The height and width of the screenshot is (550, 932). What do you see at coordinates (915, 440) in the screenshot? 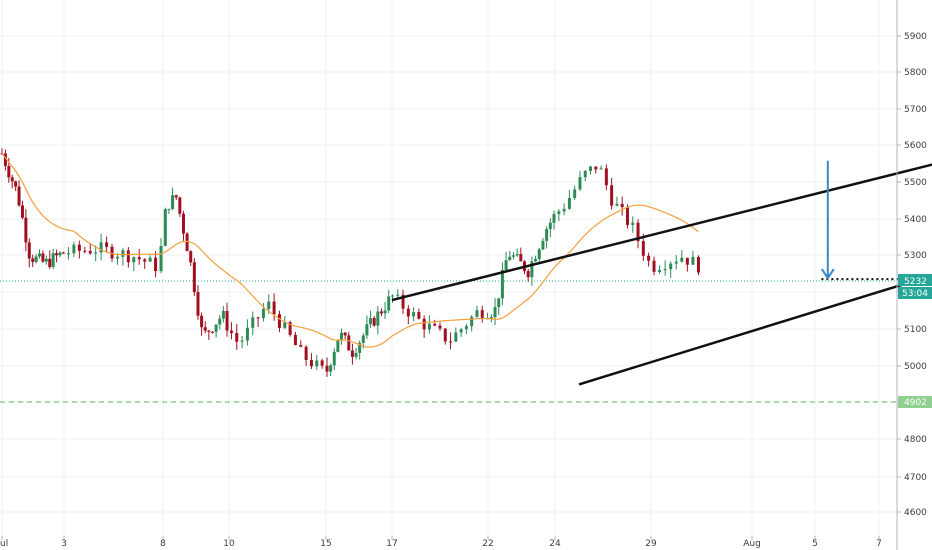
I see `y-tick-label: 4800` at bounding box center [915, 440].